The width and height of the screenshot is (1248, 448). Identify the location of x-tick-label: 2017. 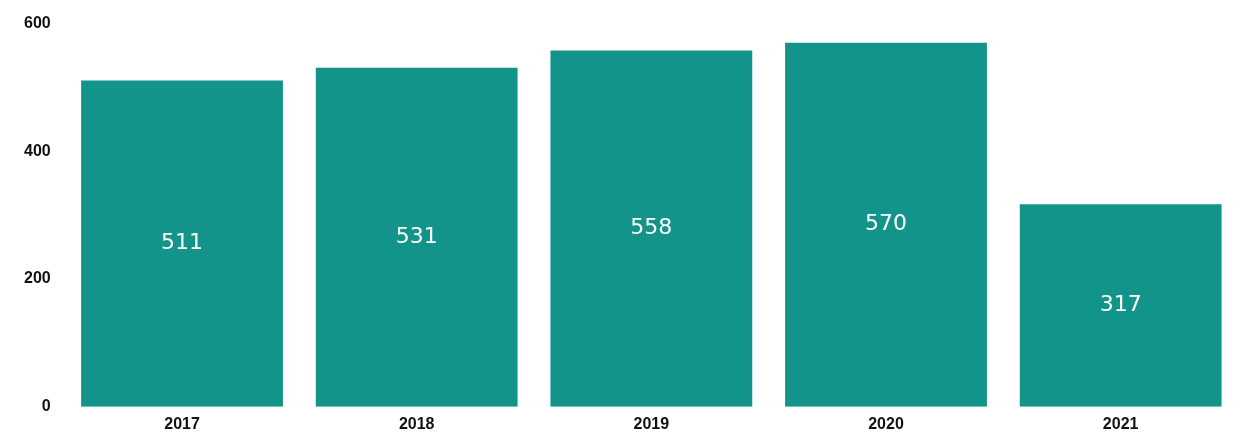
(182, 423).